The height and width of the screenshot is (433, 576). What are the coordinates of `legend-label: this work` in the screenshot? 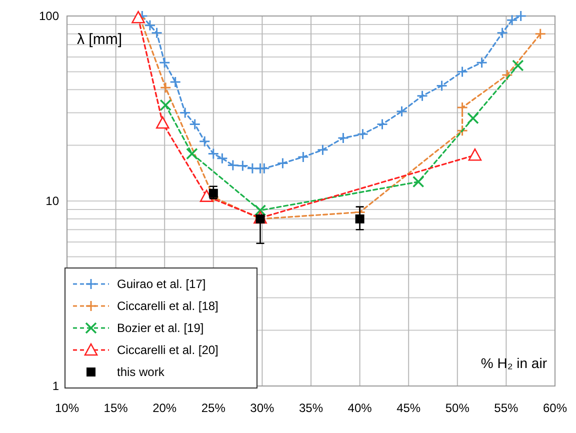 It's located at (141, 372).